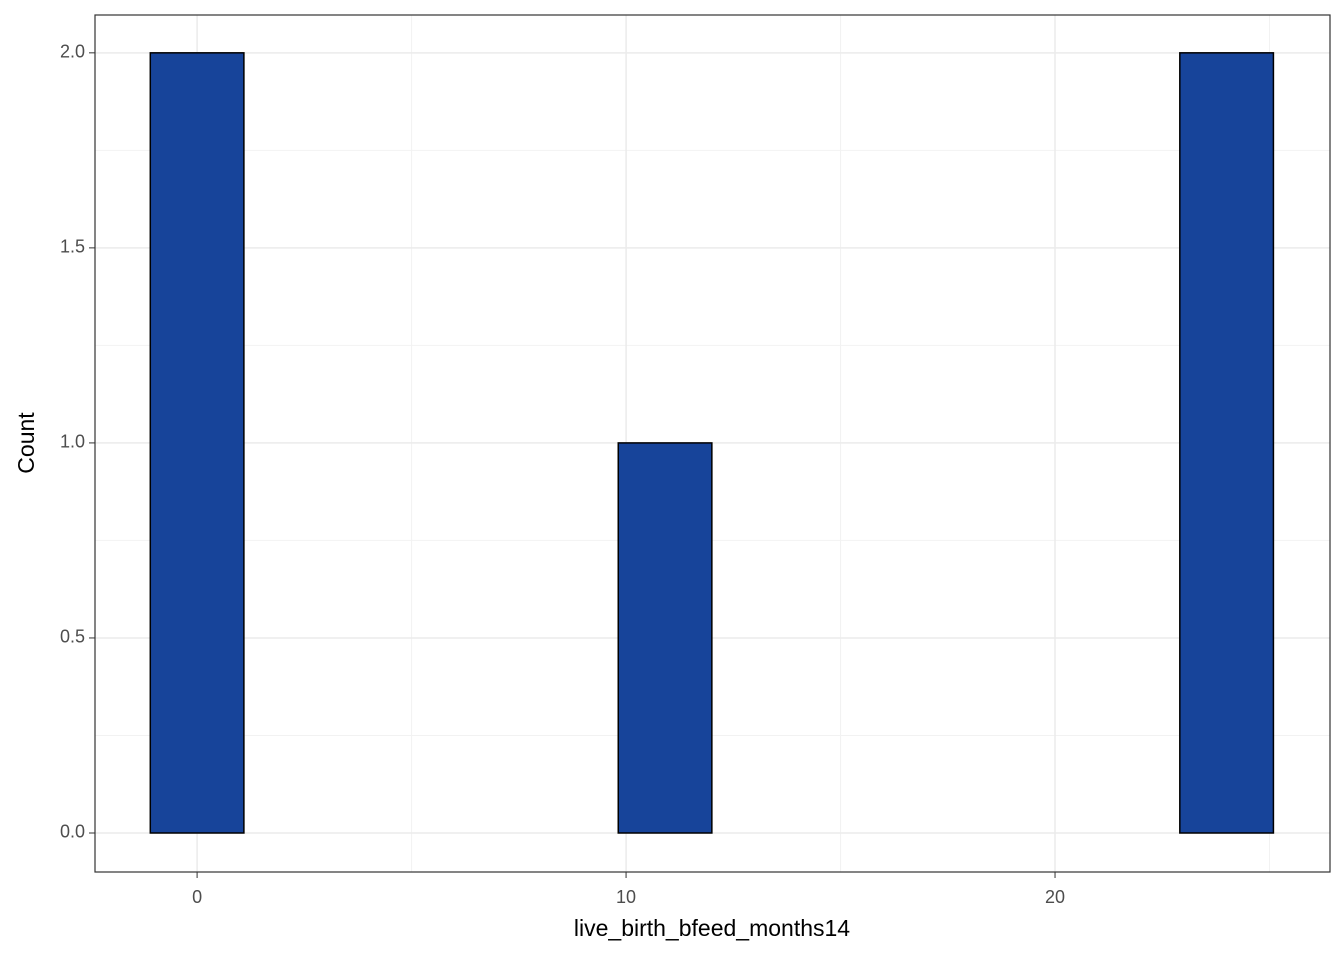 The height and width of the screenshot is (965, 1344). What do you see at coordinates (72, 832) in the screenshot?
I see `y-tick-label: 0.0` at bounding box center [72, 832].